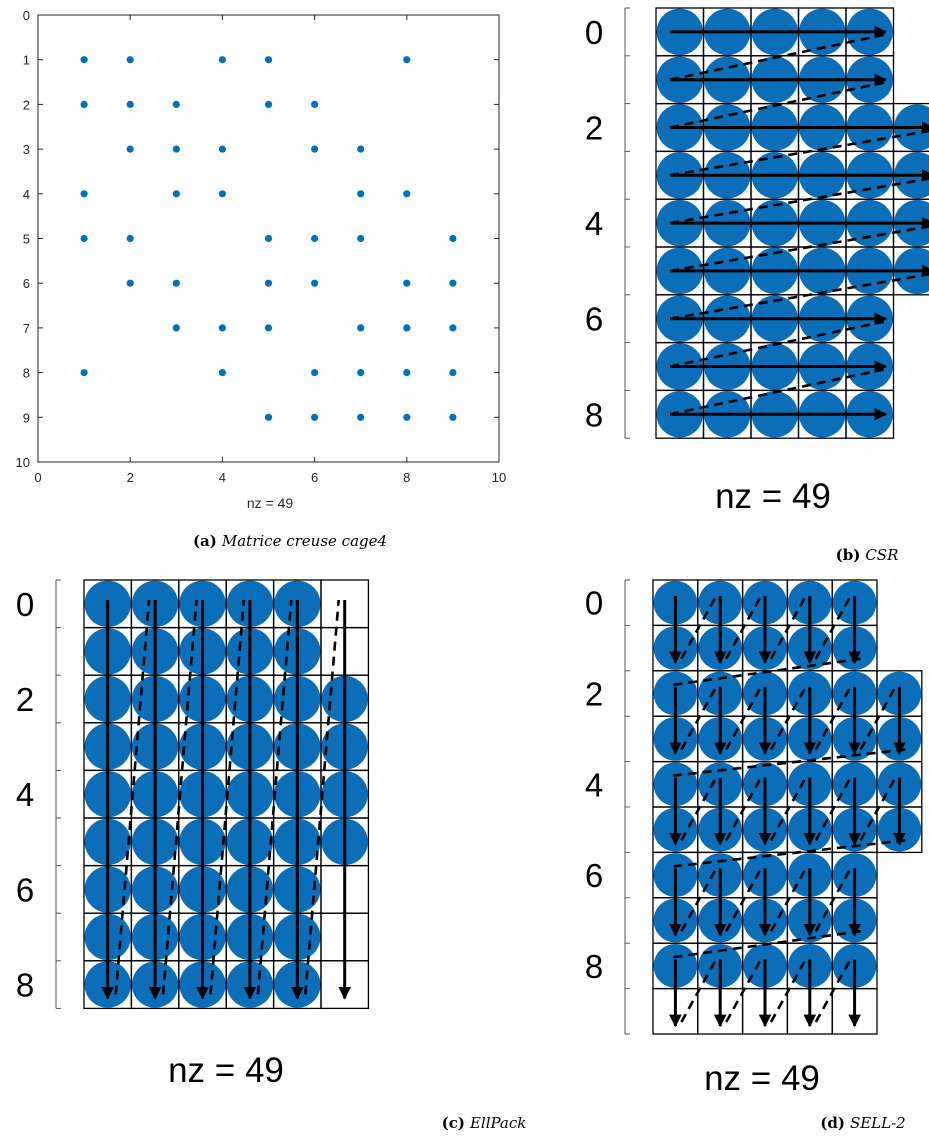  What do you see at coordinates (25, 985) in the screenshot?
I see `ellpack-row-label: 8` at bounding box center [25, 985].